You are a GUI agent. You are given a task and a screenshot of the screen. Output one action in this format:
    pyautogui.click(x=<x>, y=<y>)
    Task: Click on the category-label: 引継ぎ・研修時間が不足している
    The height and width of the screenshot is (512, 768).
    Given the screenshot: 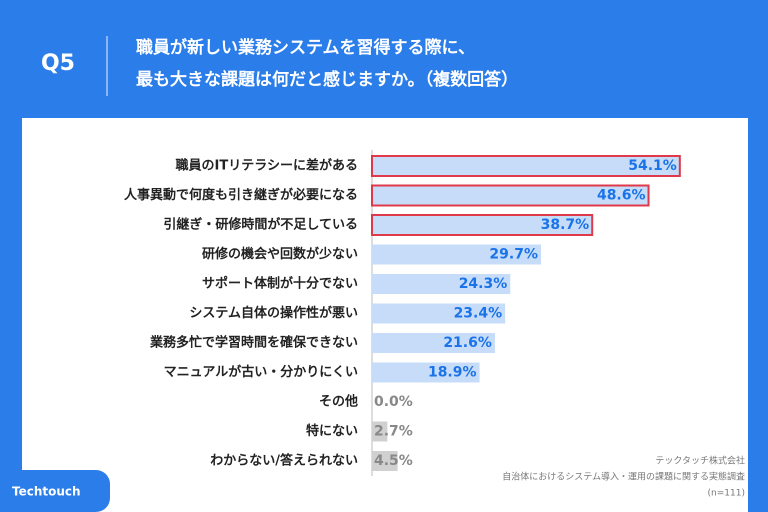 What is the action you would take?
    pyautogui.click(x=260, y=225)
    